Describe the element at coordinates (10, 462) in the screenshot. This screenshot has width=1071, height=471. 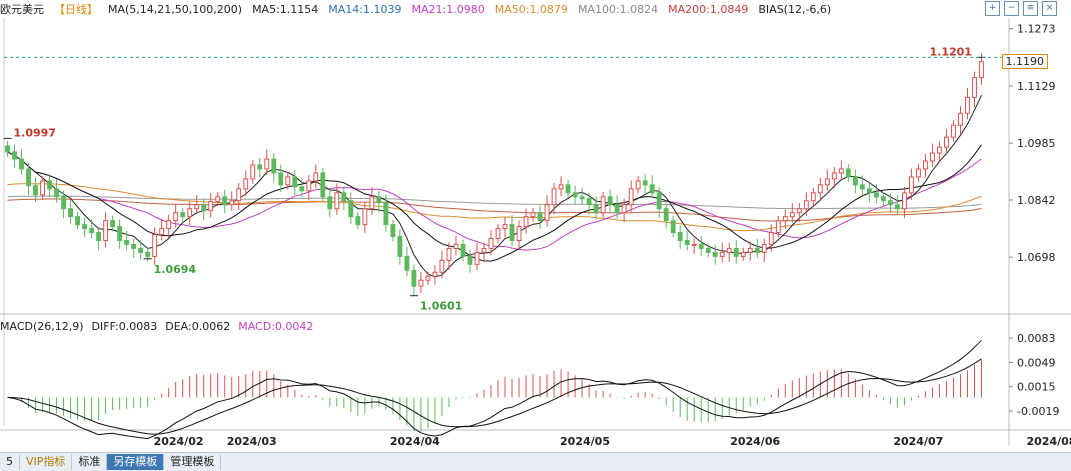
I see `tab-period: 5` at that location.